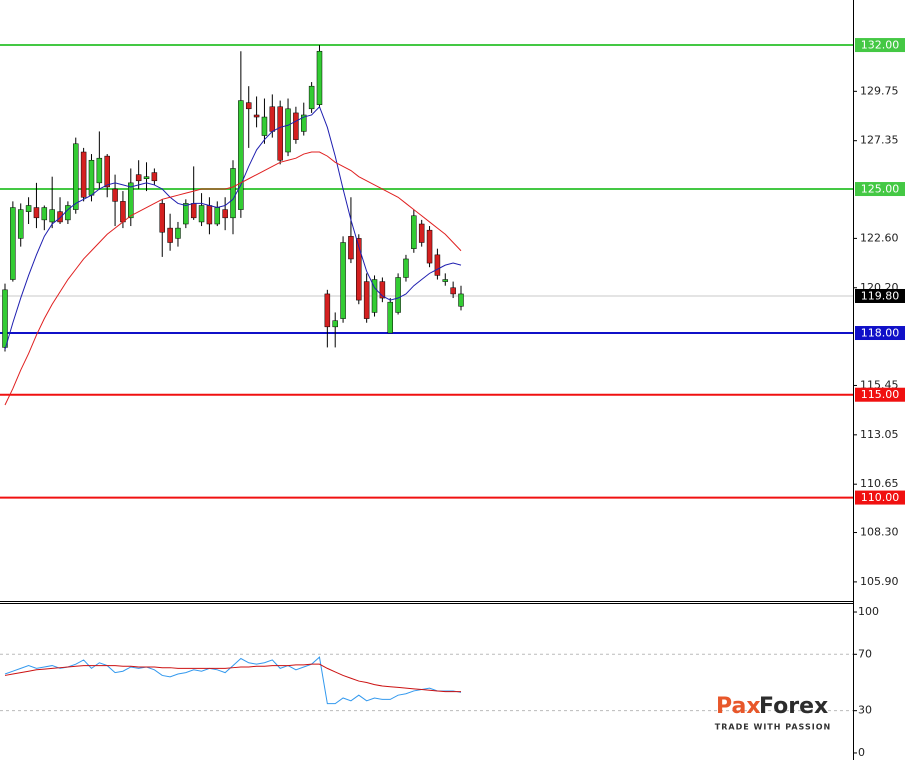 The height and width of the screenshot is (760, 914). I want to click on level-label: 118.00, so click(880, 333).